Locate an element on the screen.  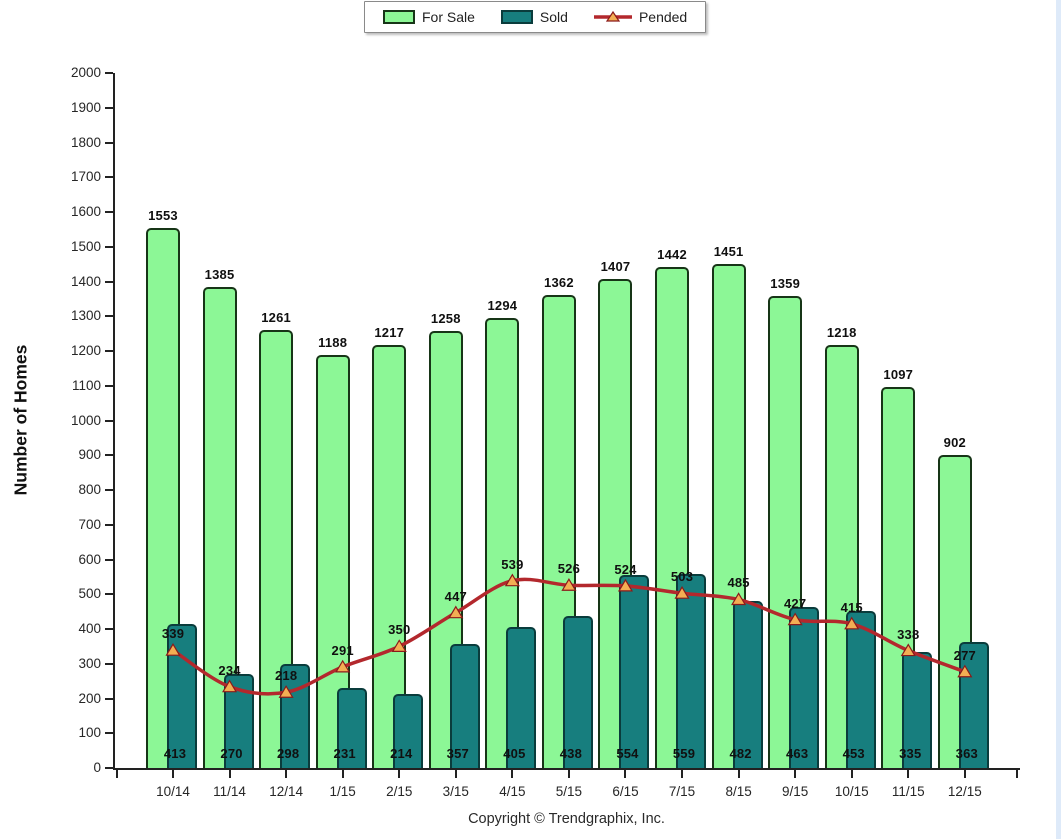
x-tick-label: 10/15 is located at coordinates (851, 791).